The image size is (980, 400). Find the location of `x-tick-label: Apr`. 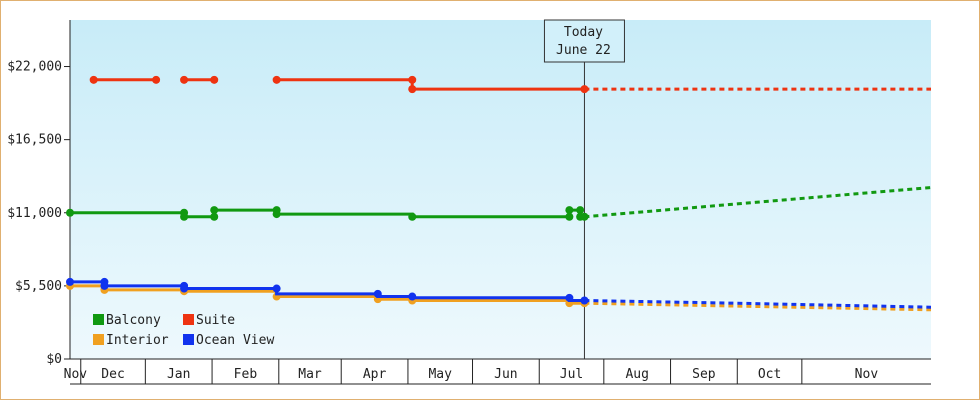

x-tick-label: Apr is located at coordinates (375, 374).